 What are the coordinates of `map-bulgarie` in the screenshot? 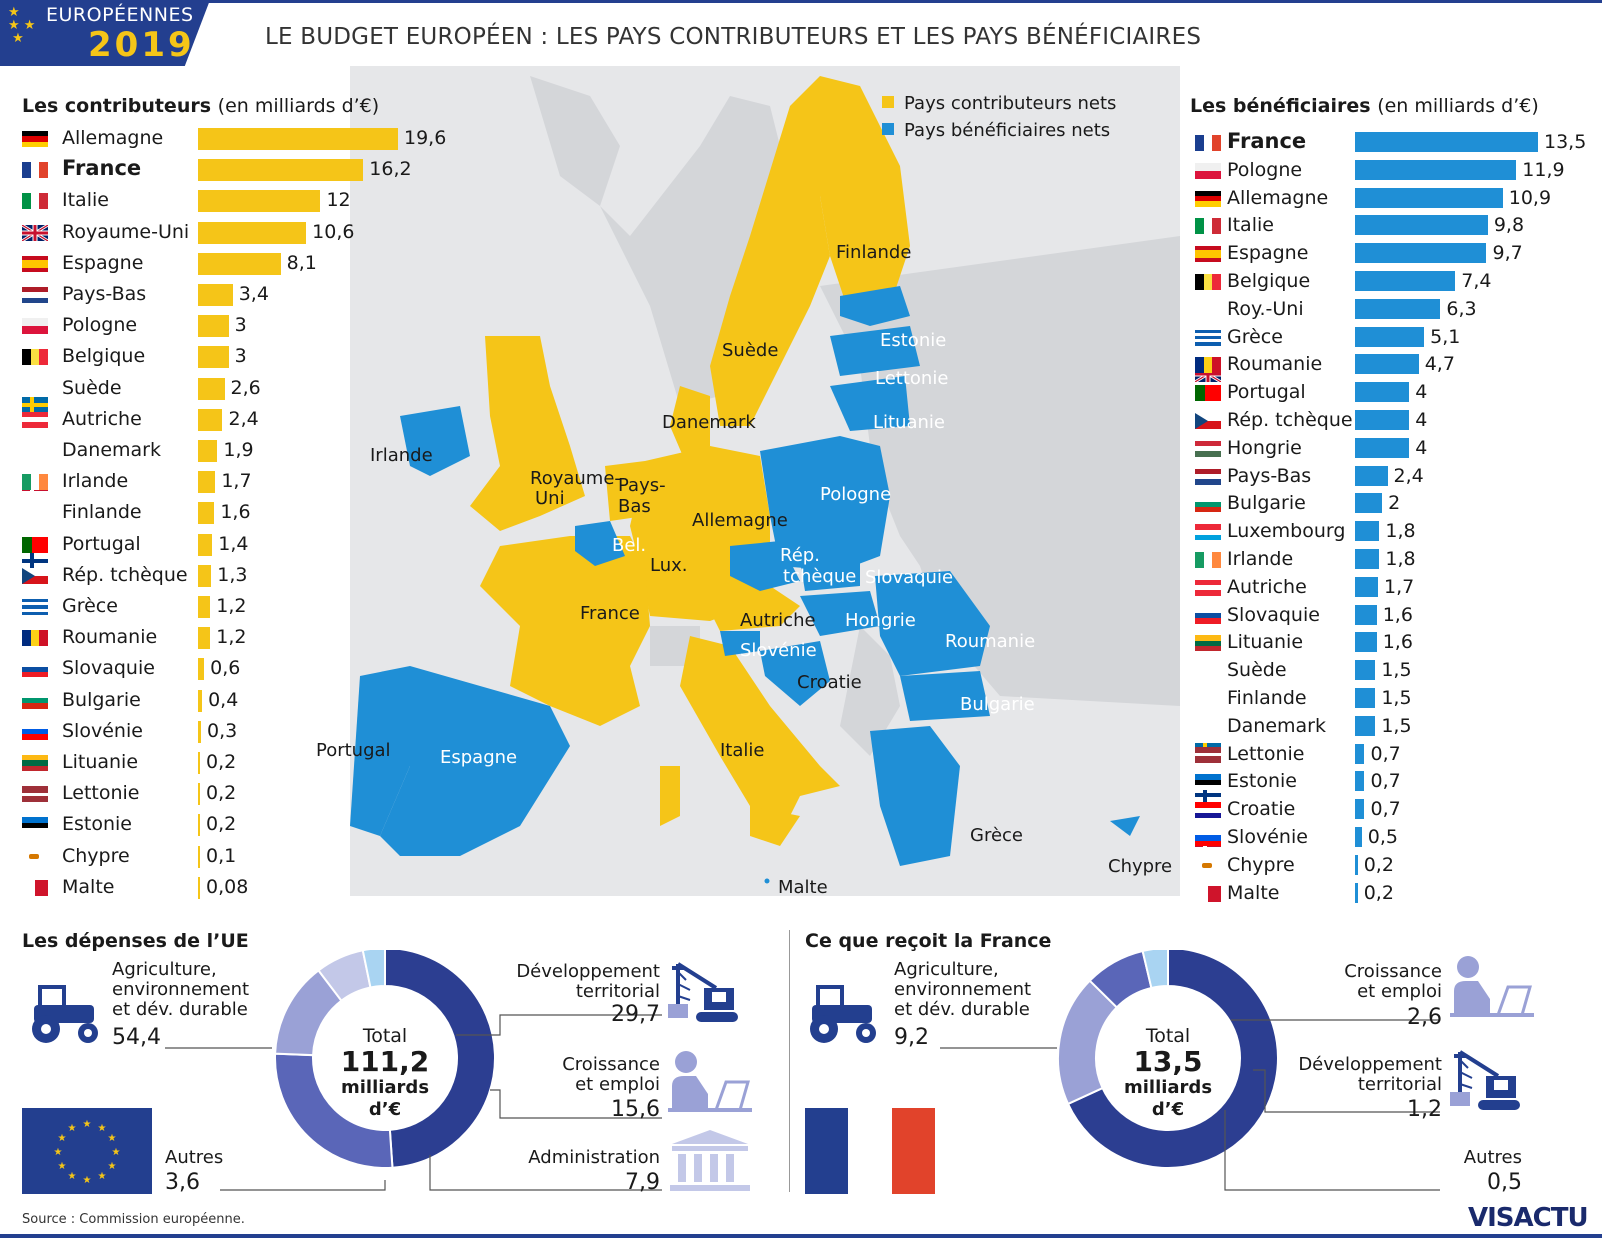 It's located at (945, 696).